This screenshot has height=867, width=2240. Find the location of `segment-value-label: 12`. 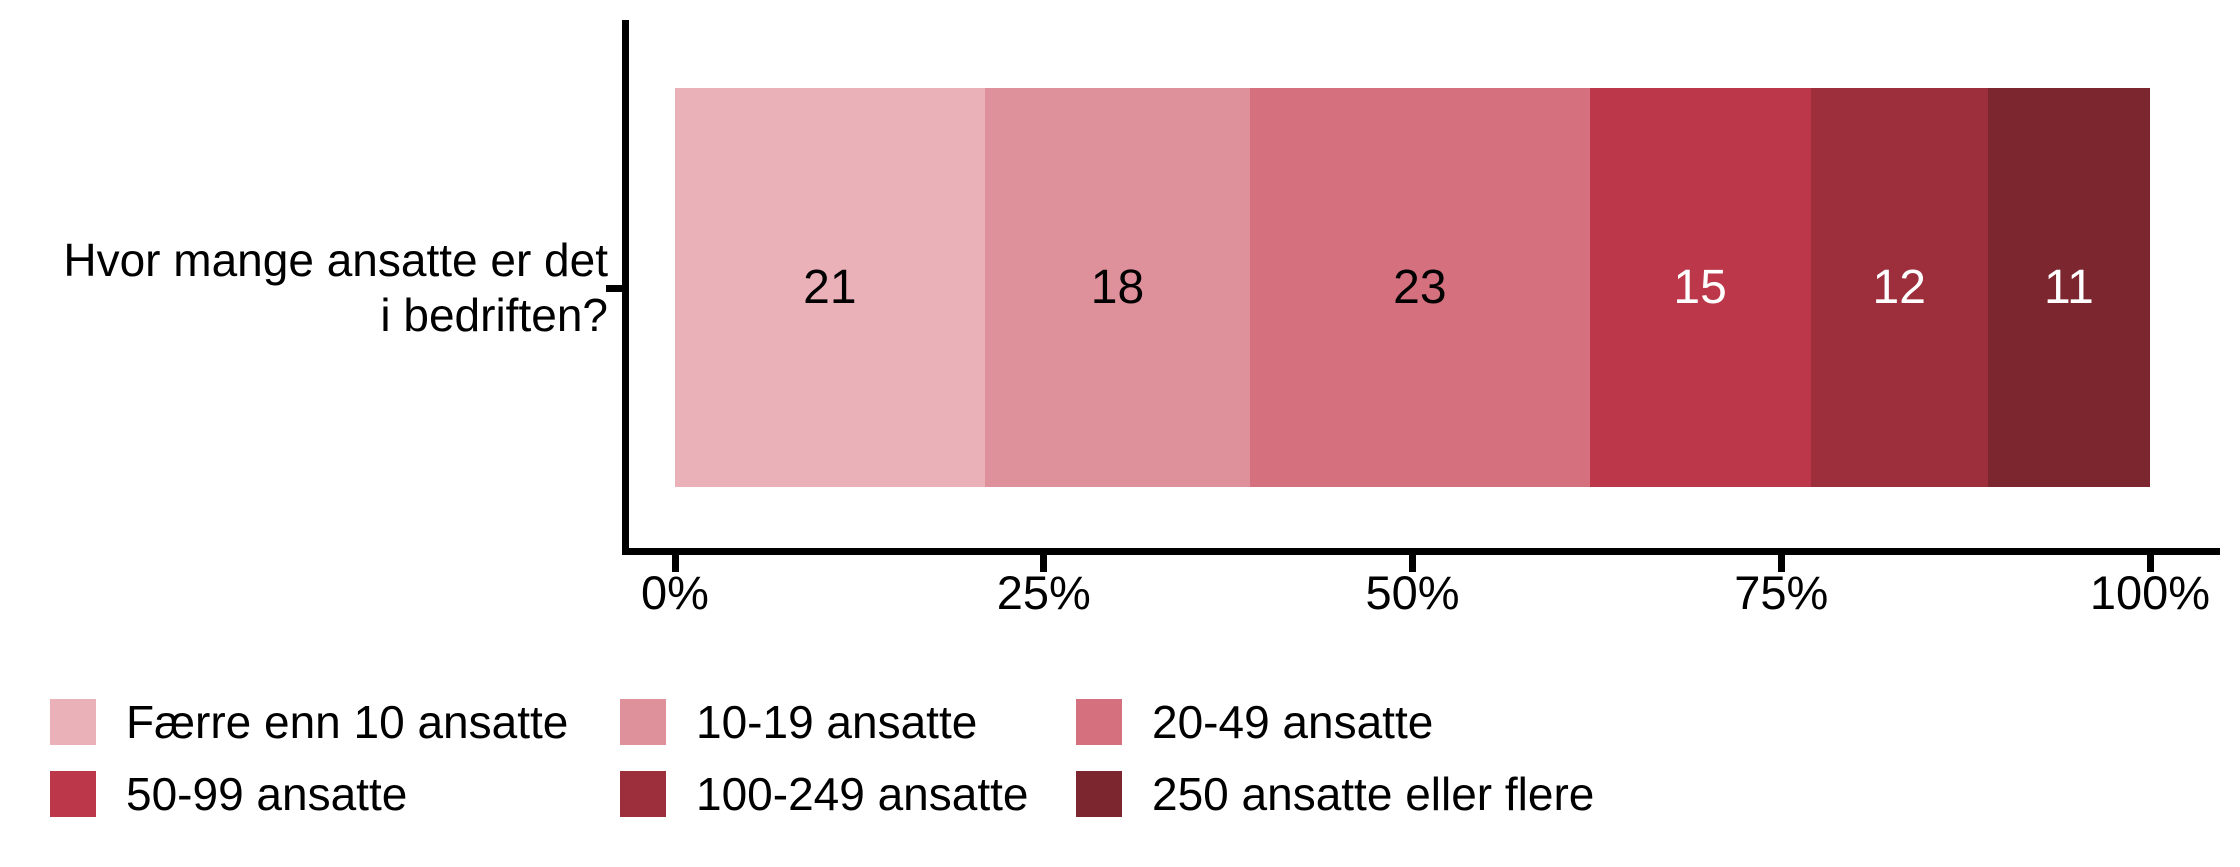

segment-value-label: 12 is located at coordinates (1899, 287).